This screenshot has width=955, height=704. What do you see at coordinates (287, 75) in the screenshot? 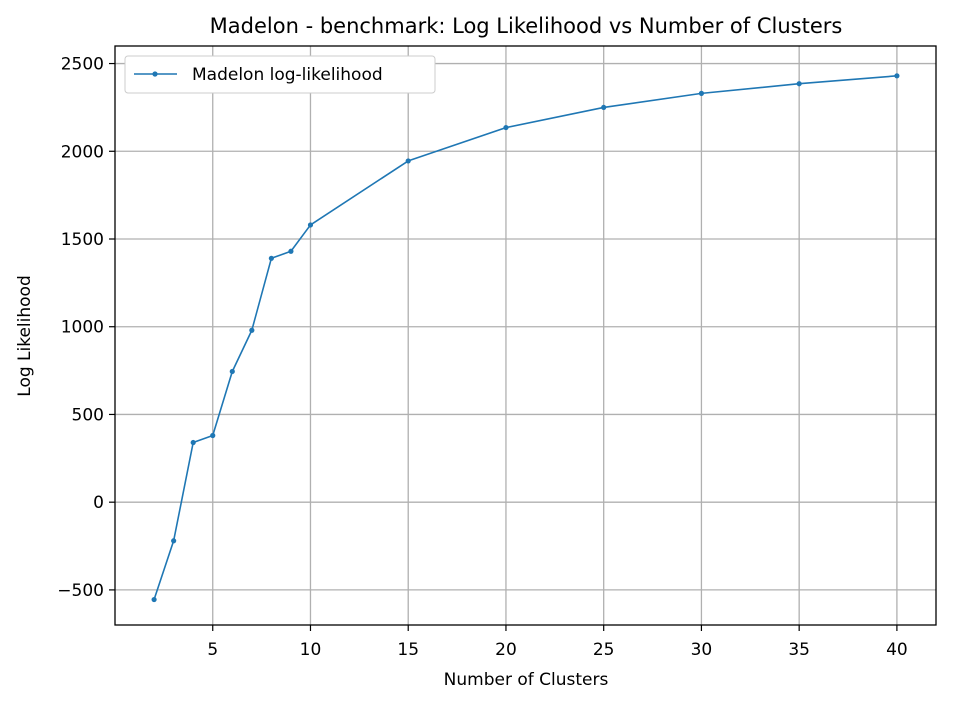
I see `legend-series-label: Madelon log-likelihood` at bounding box center [287, 75].